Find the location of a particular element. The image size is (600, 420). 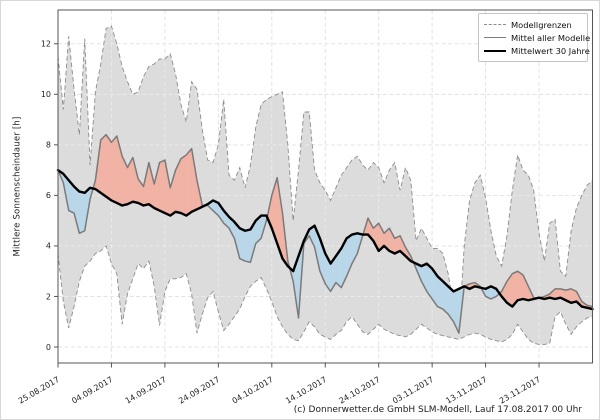

legend-entry-climatology: Mittelwert 30 Jahre is located at coordinates (537, 50).